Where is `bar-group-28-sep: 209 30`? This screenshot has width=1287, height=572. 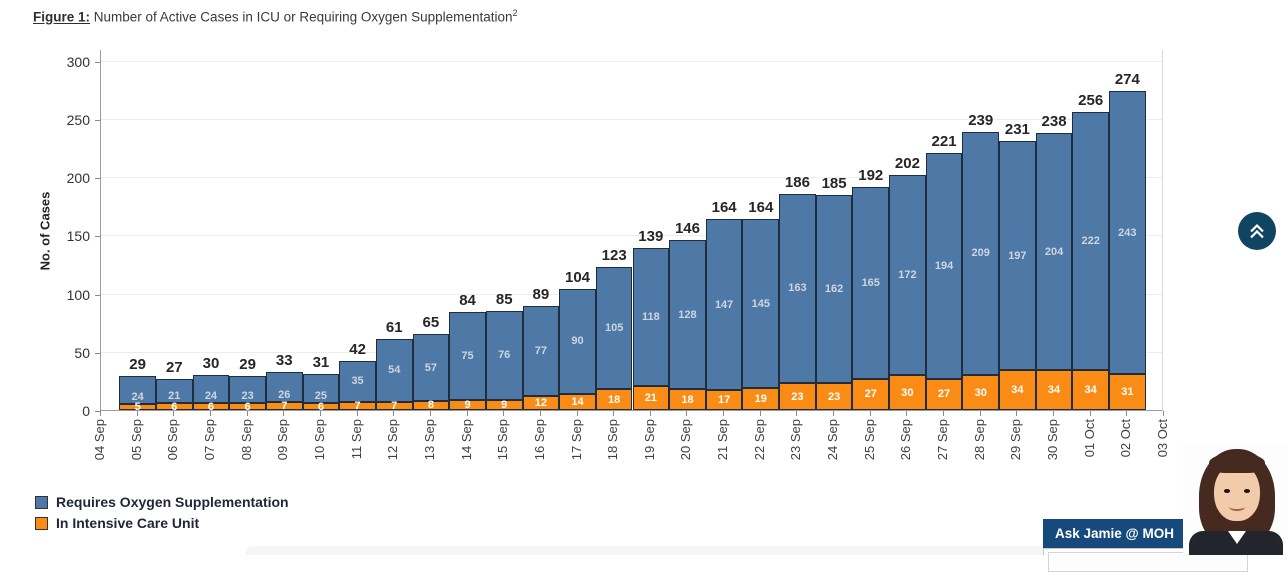
bar-group-28-sep: 209 30 is located at coordinates (981, 270).